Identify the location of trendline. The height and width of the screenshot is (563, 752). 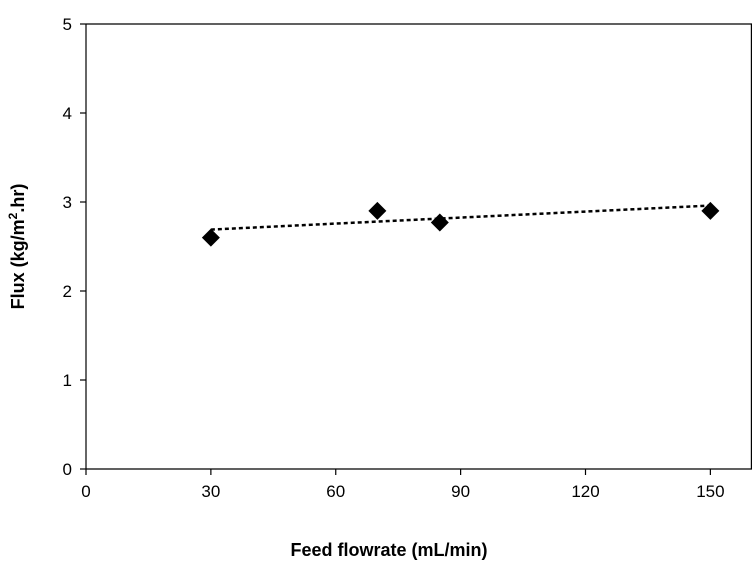
(460, 217).